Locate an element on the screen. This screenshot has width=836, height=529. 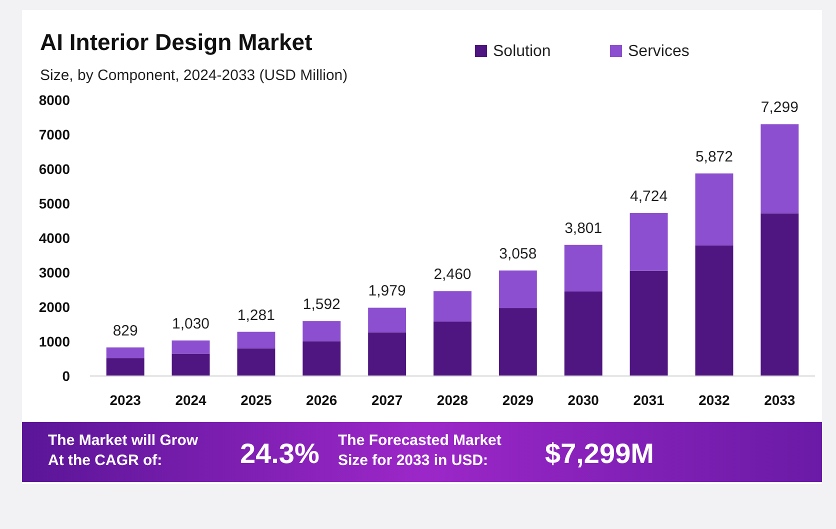
x-tick-label: 2031 is located at coordinates (649, 400).